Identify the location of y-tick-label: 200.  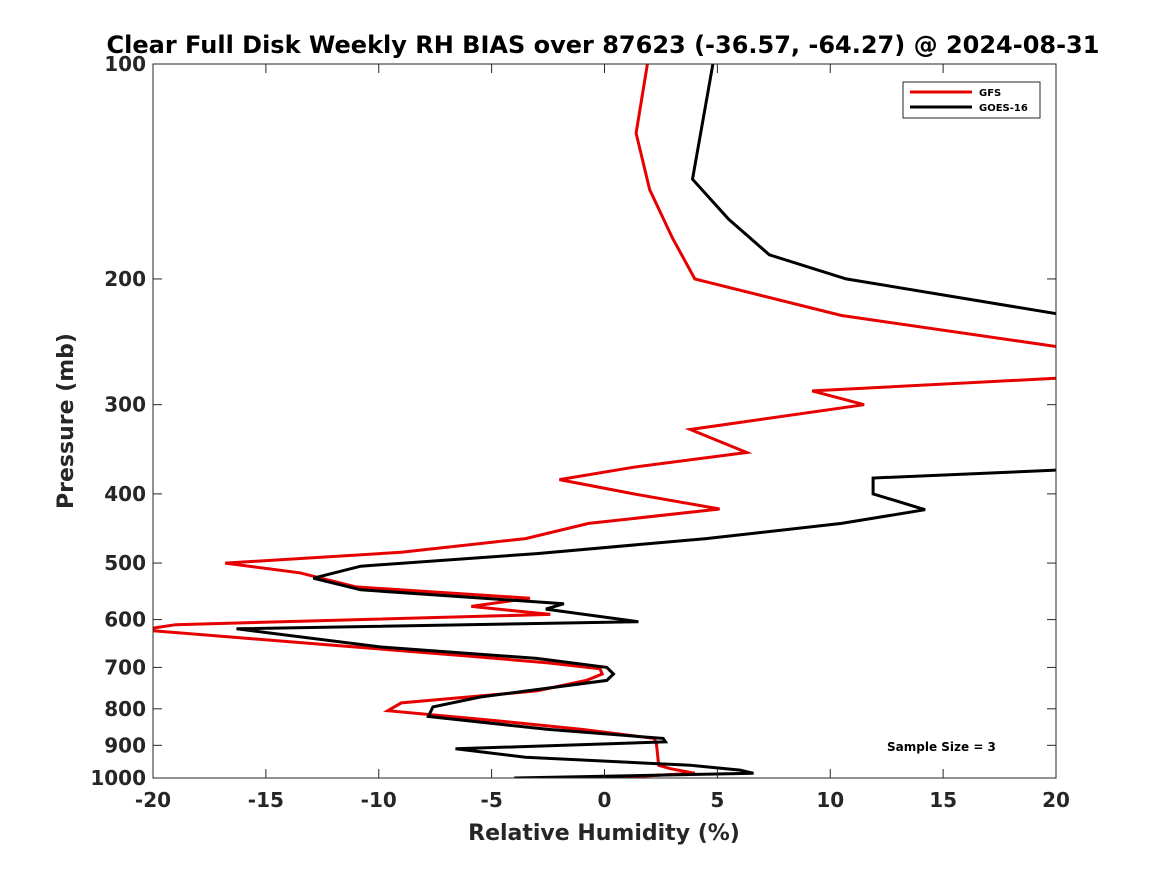
(125, 279).